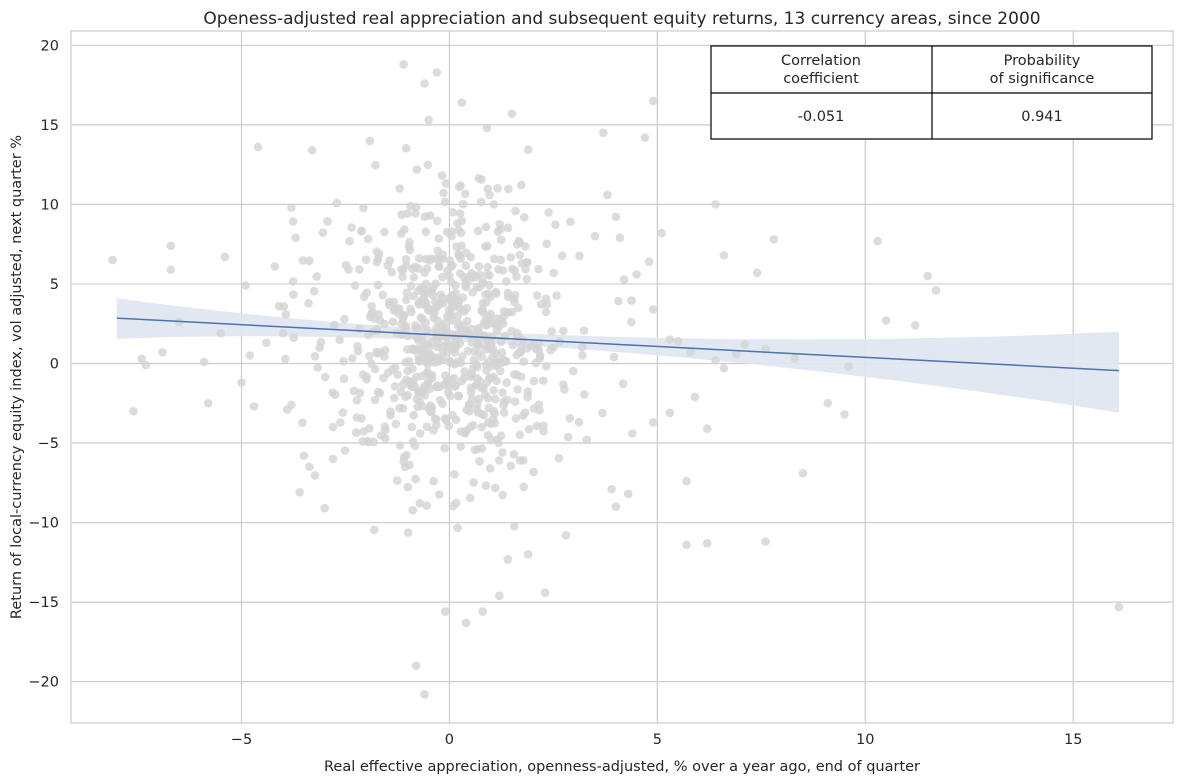  What do you see at coordinates (821, 61) in the screenshot?
I see `table-header-correlation-line1: Correlation` at bounding box center [821, 61].